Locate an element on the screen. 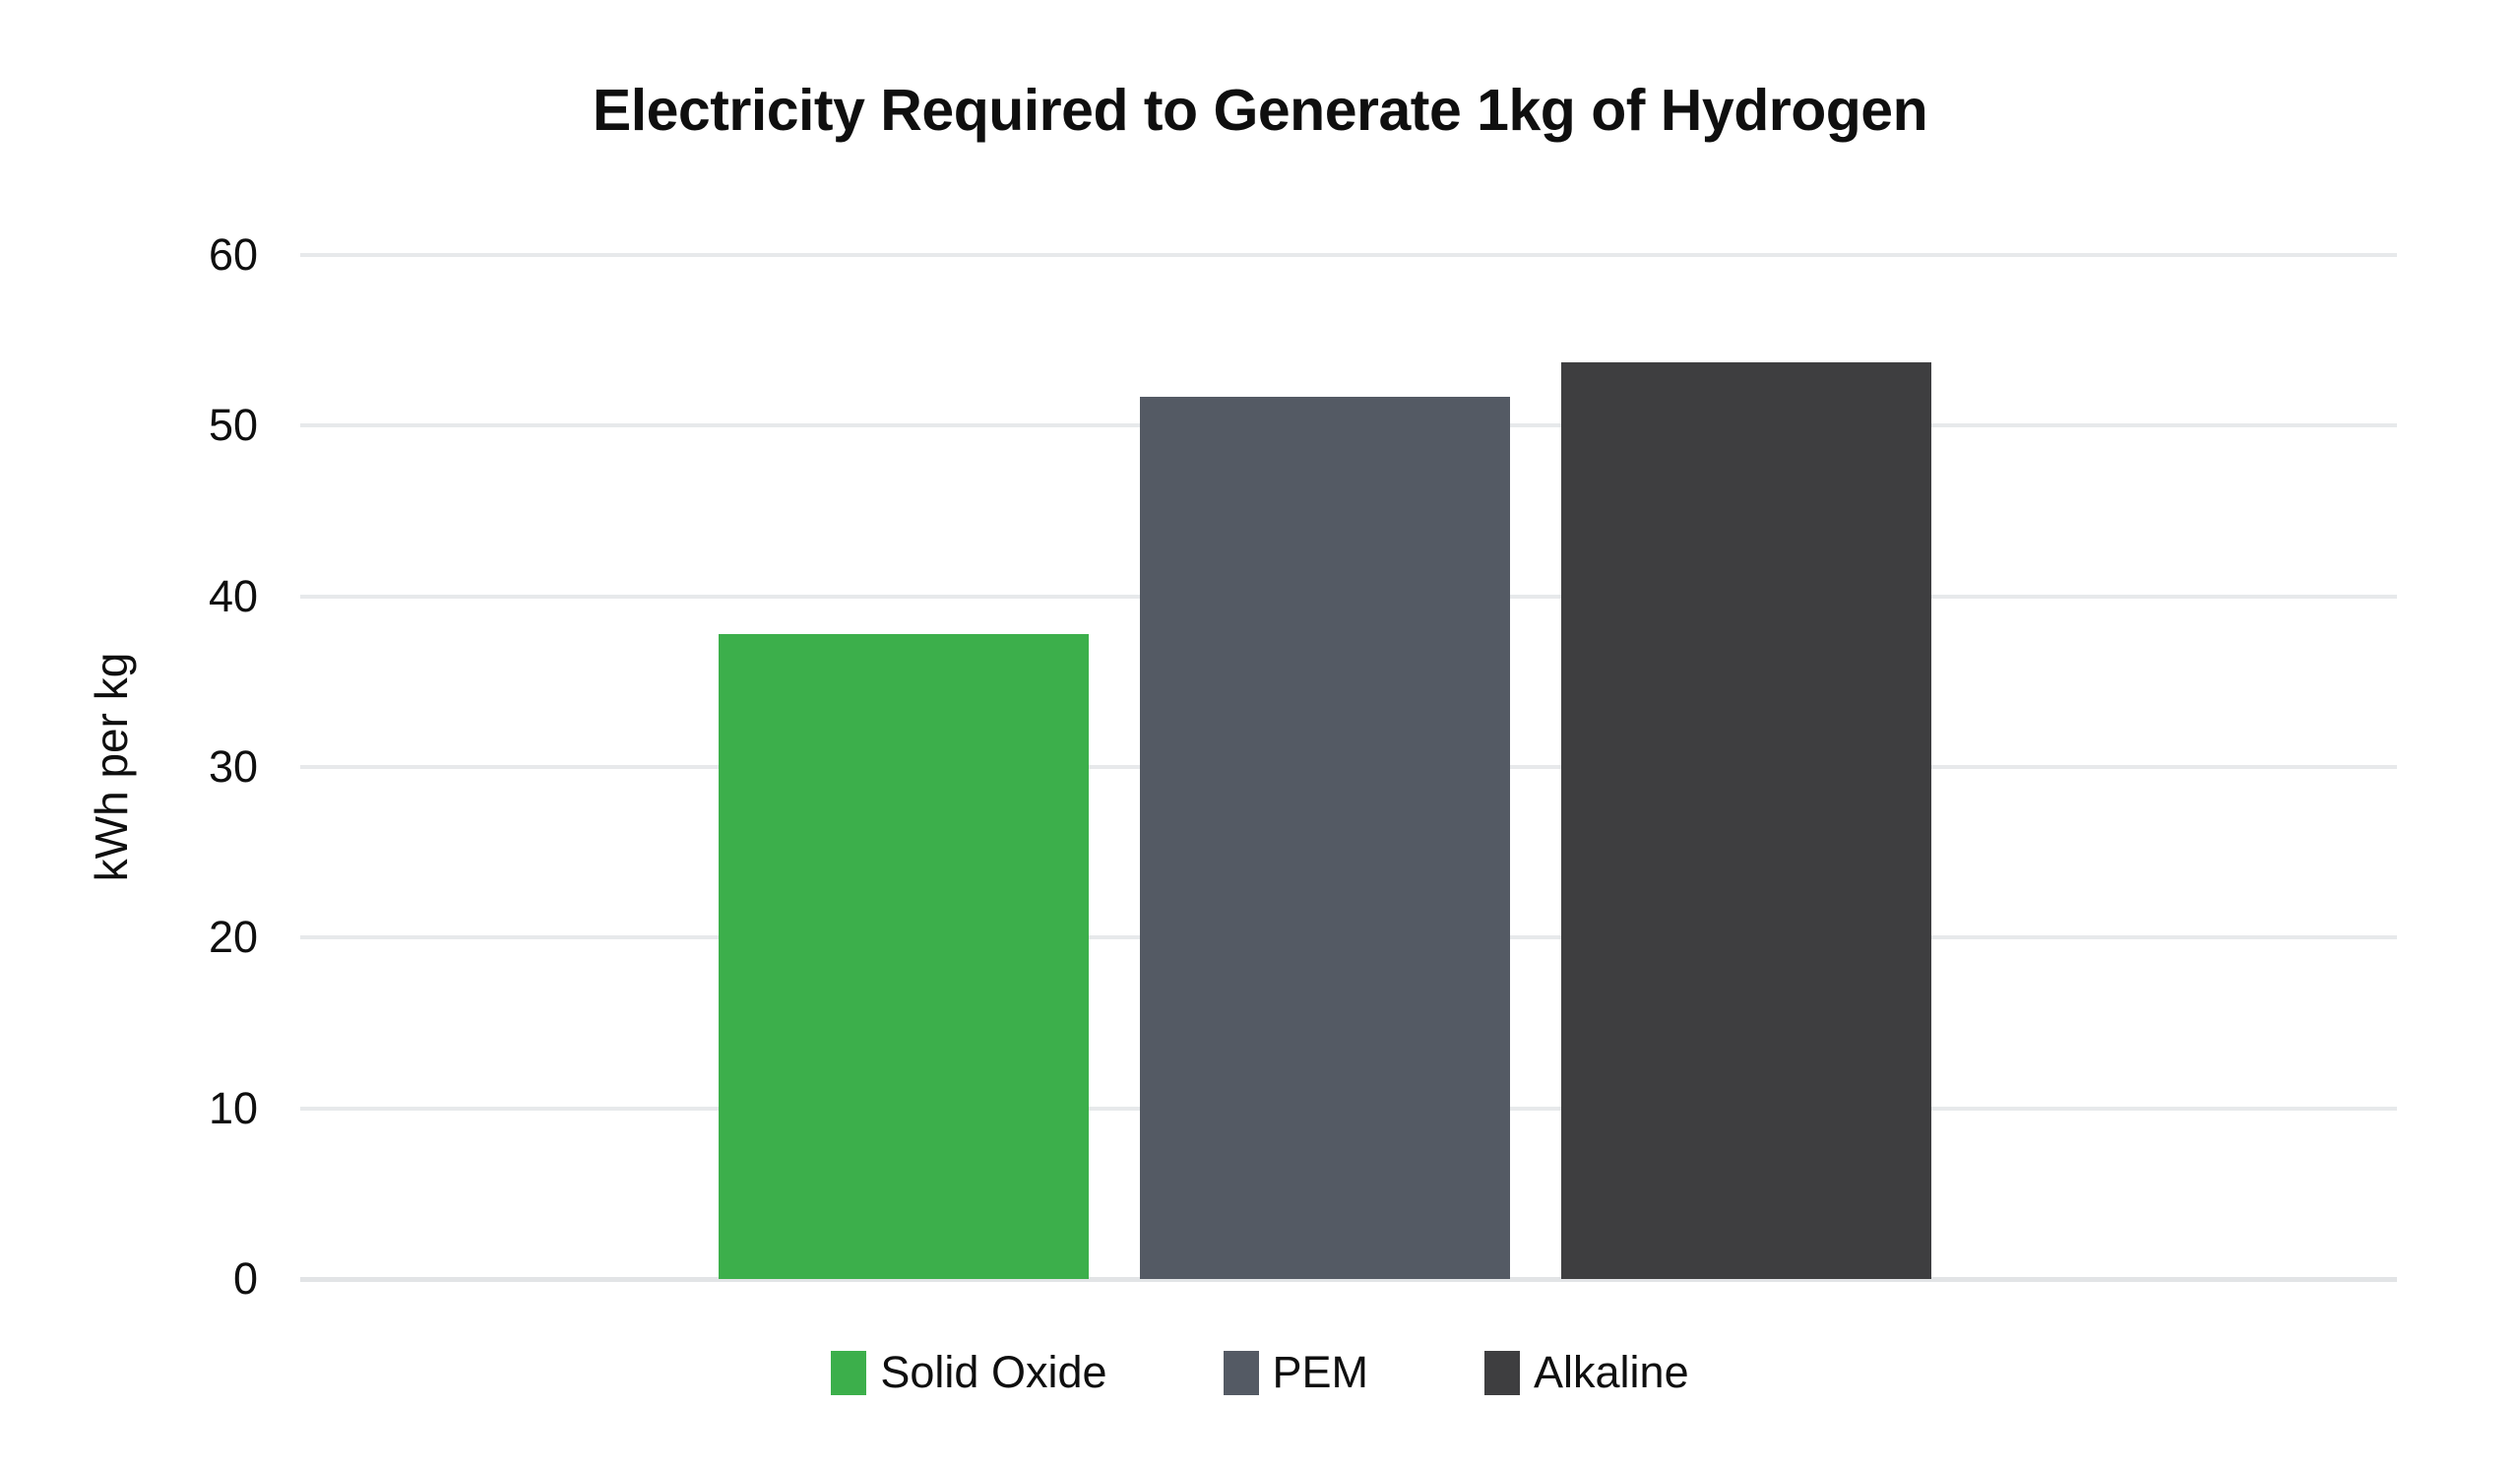  legend-swatch-pem is located at coordinates (1241, 1372).